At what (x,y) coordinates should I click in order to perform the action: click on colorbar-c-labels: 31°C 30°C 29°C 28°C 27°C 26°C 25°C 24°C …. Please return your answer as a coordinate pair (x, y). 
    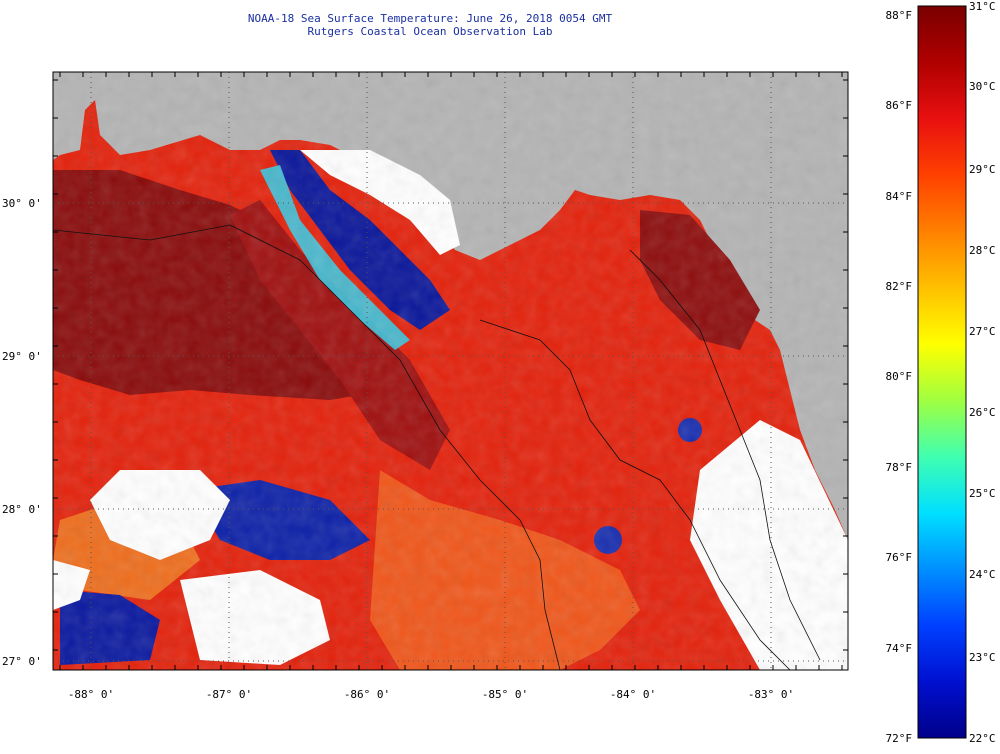
    Looking at the image, I should click on (982, 372).